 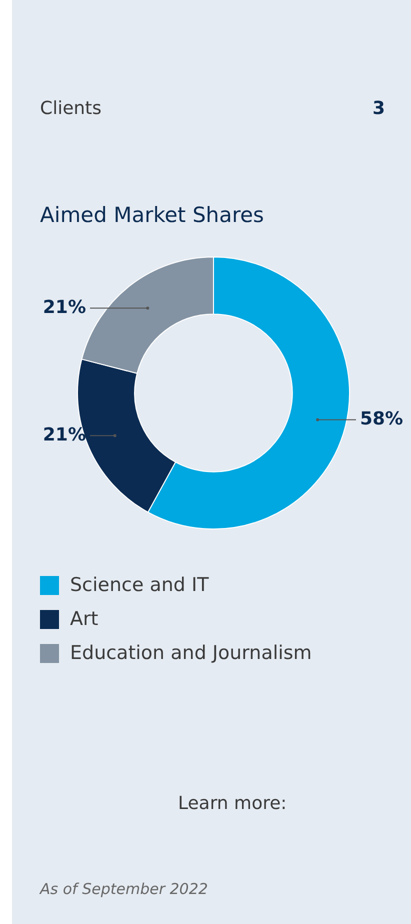 I want to click on chart-title: Aimed Market Shares, so click(x=152, y=215).